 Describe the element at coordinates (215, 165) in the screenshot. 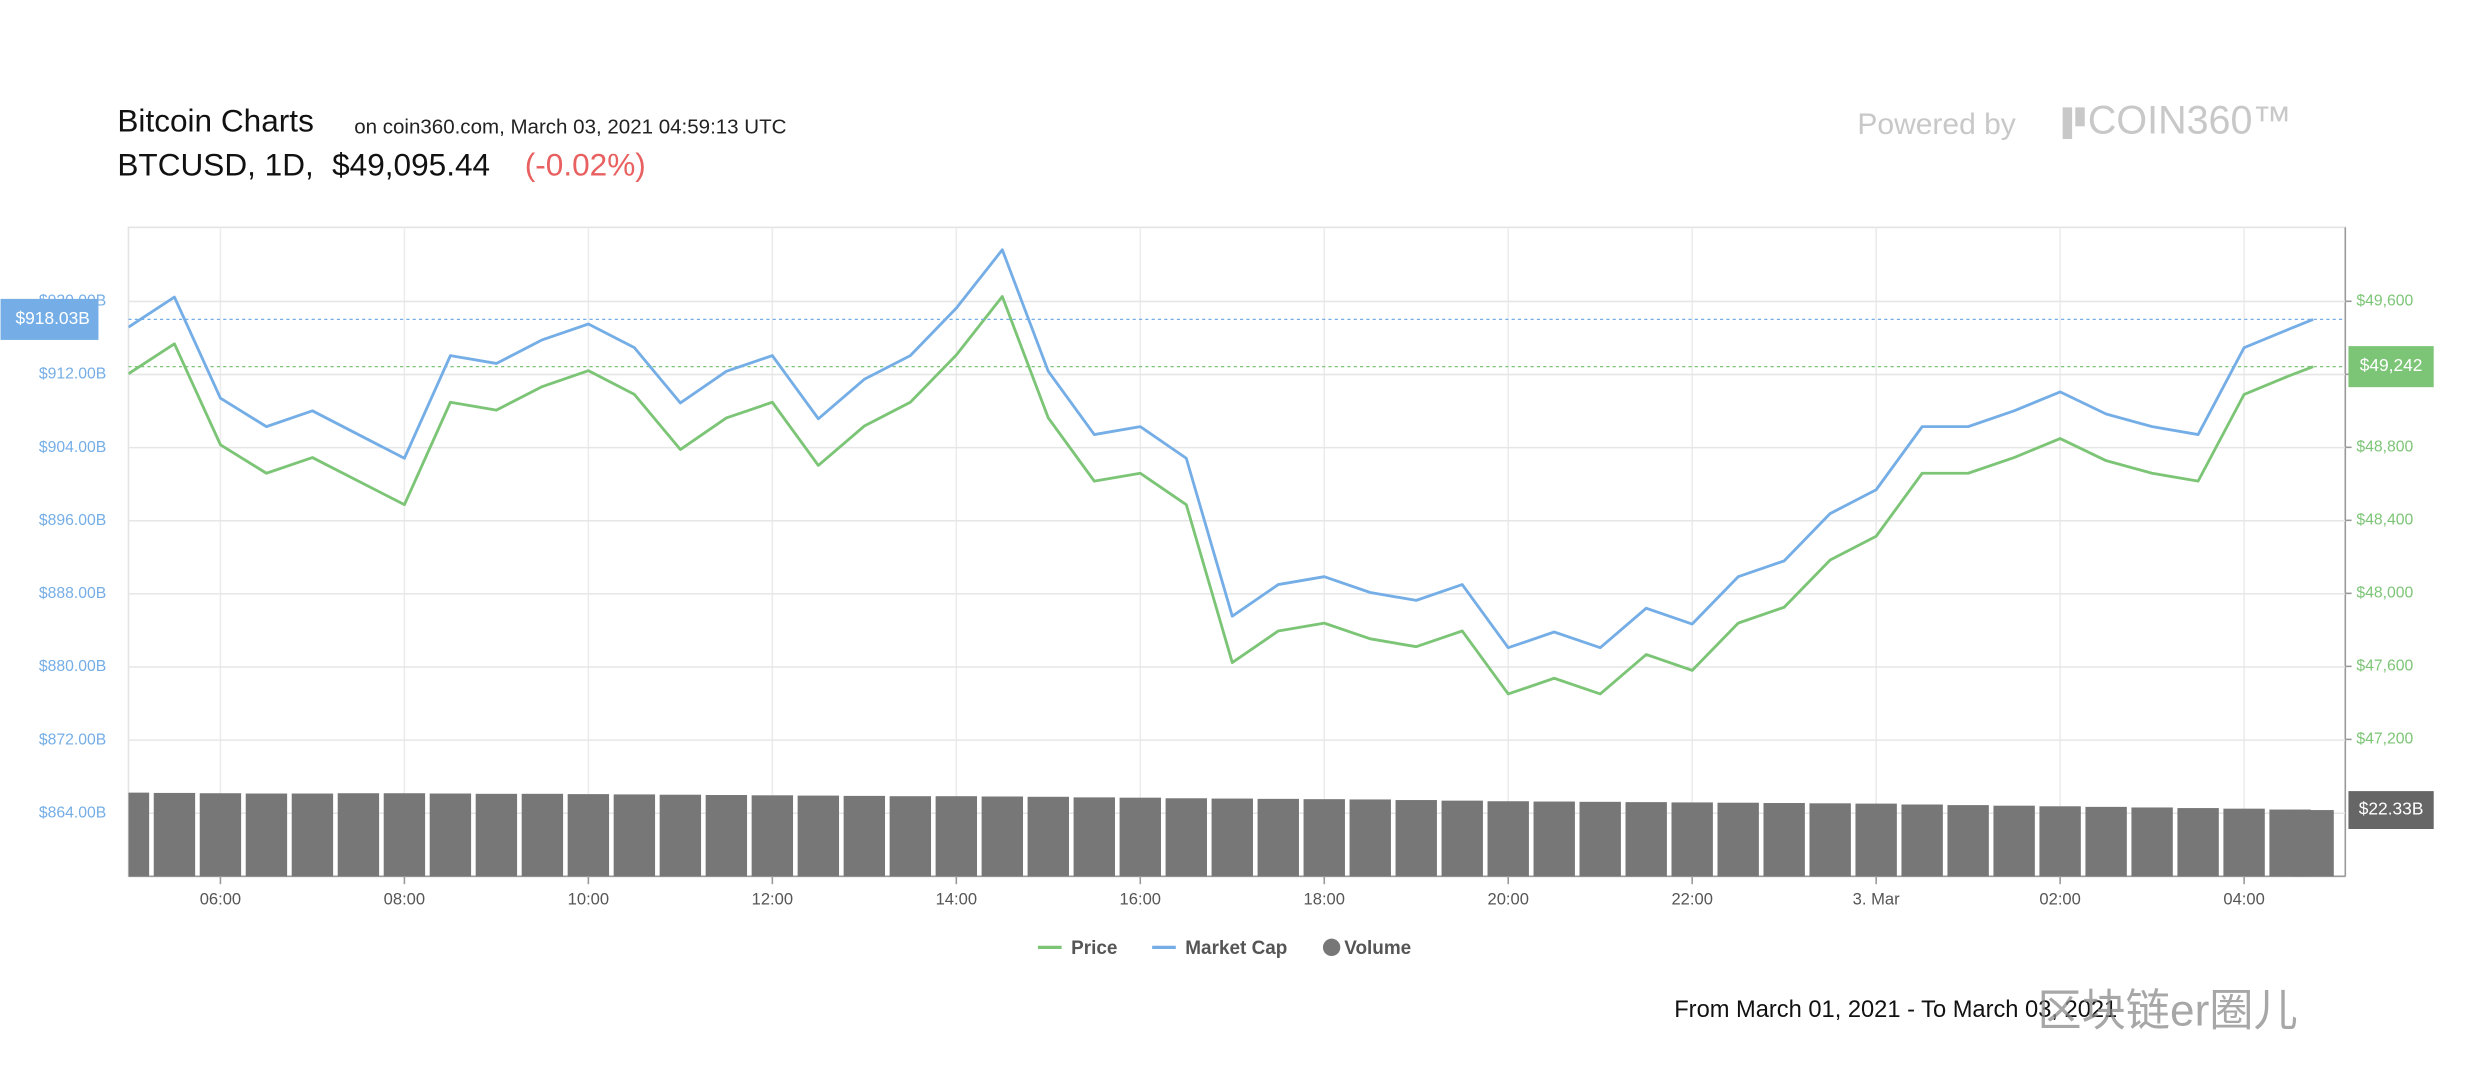

I see `symbol: BTCUSD, 1D,` at that location.